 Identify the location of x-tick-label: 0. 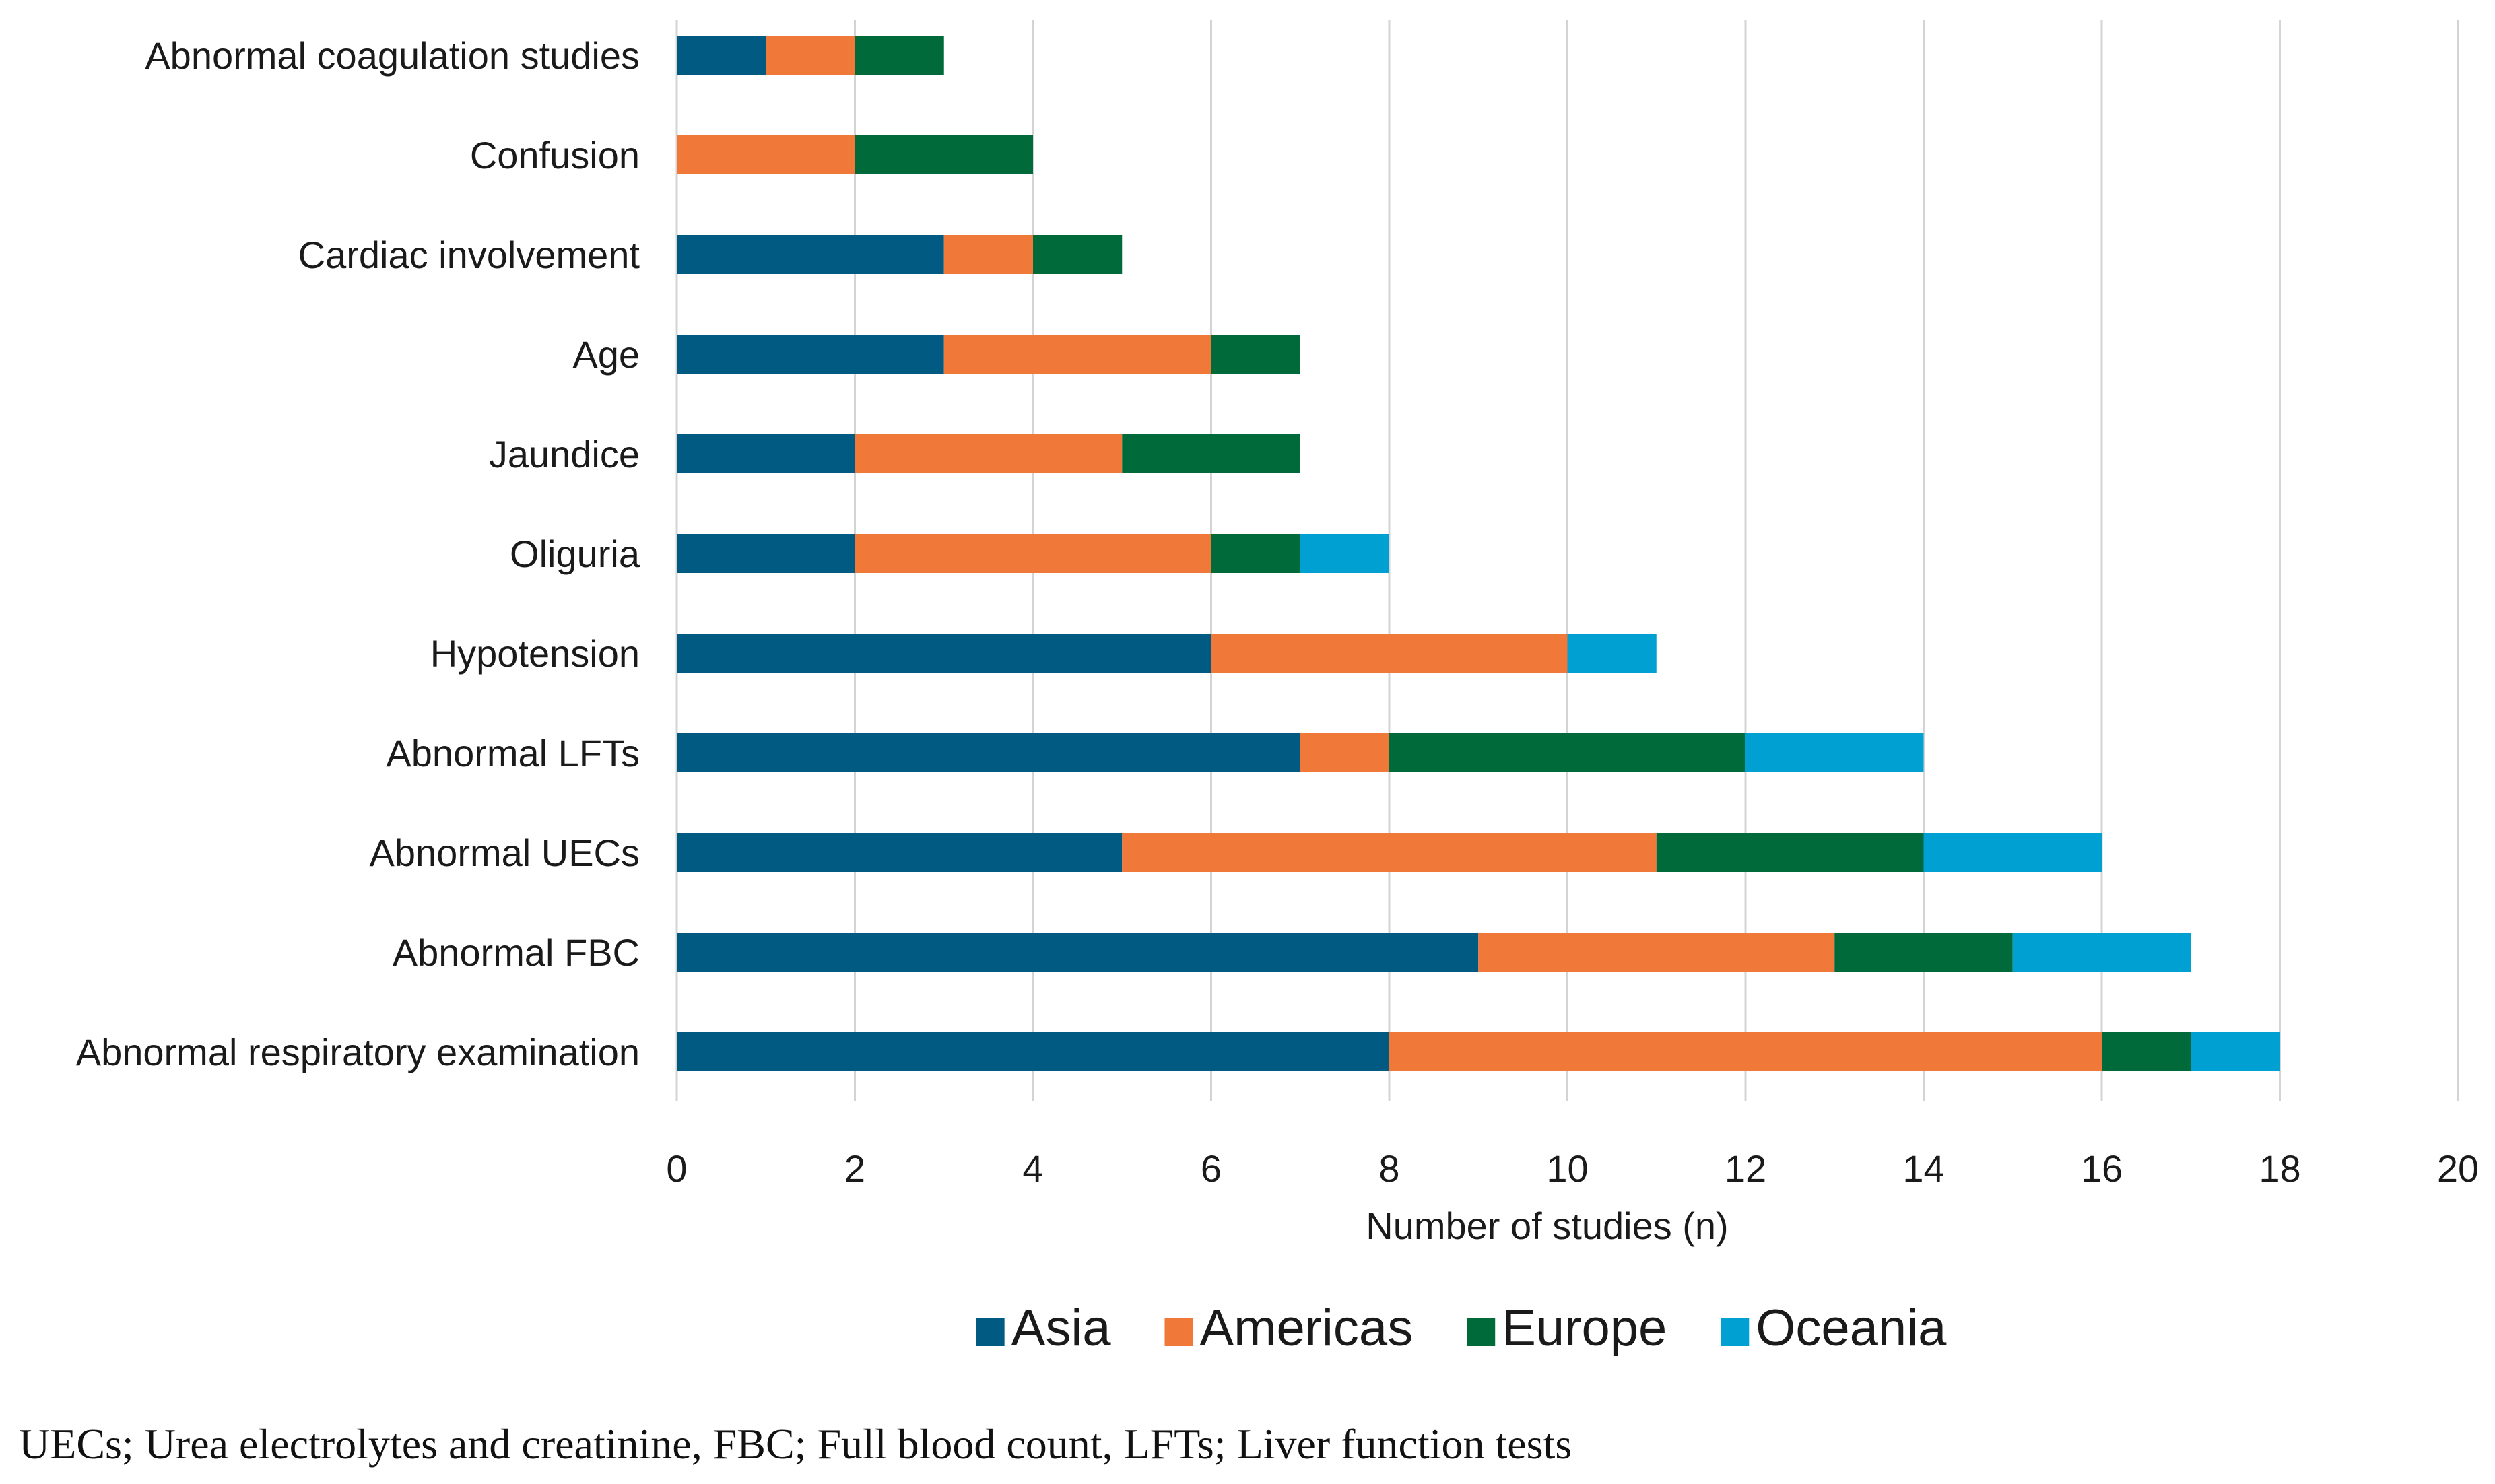
(676, 1168).